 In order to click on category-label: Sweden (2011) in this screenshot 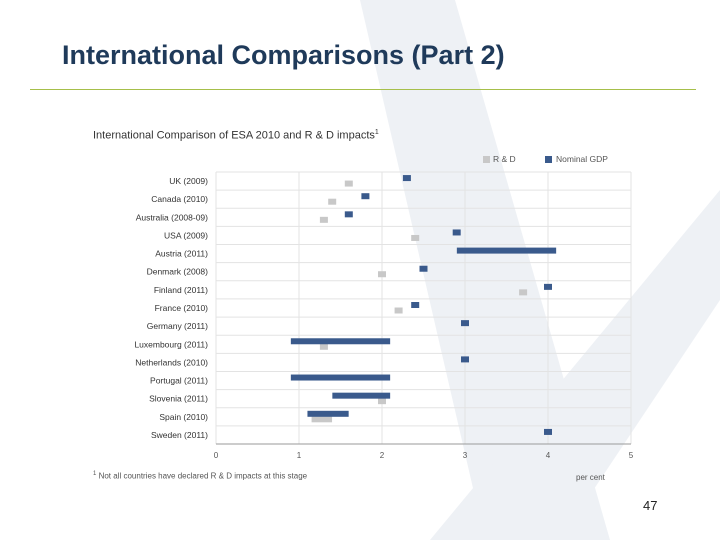, I will do `click(179, 435)`.